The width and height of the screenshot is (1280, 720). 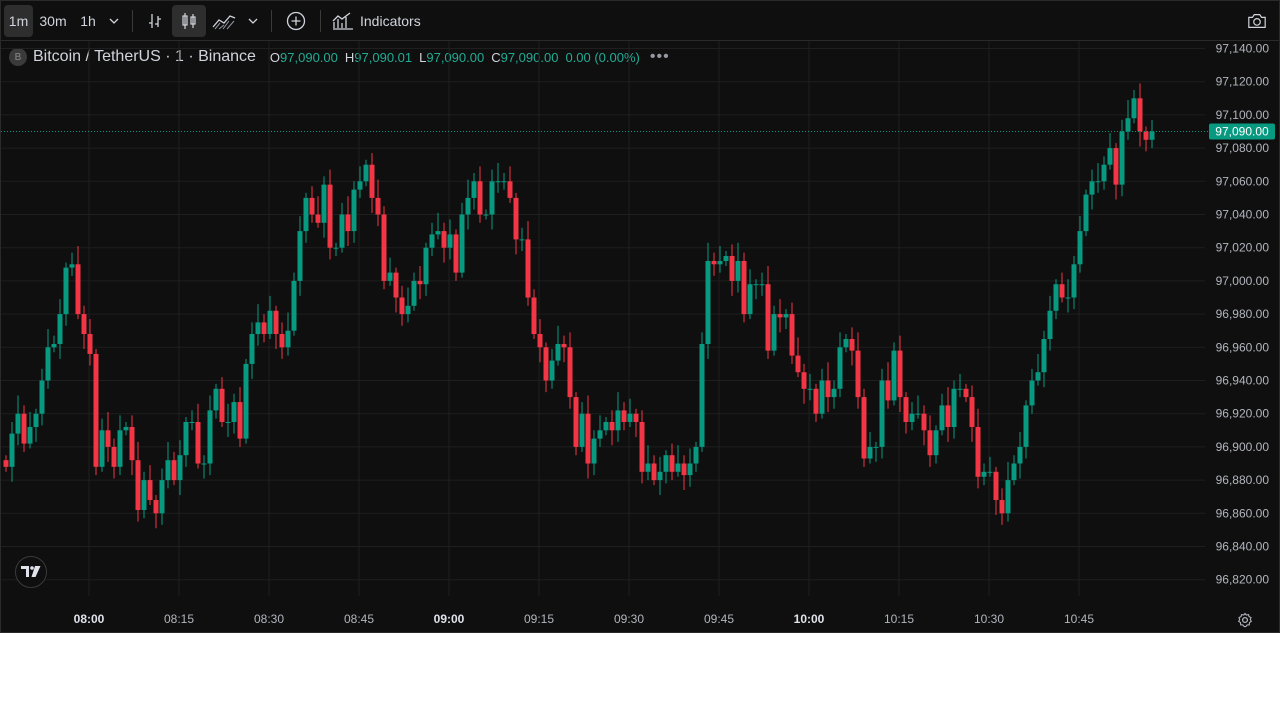 I want to click on price-axis-label: 96,940.00, so click(x=1243, y=381).